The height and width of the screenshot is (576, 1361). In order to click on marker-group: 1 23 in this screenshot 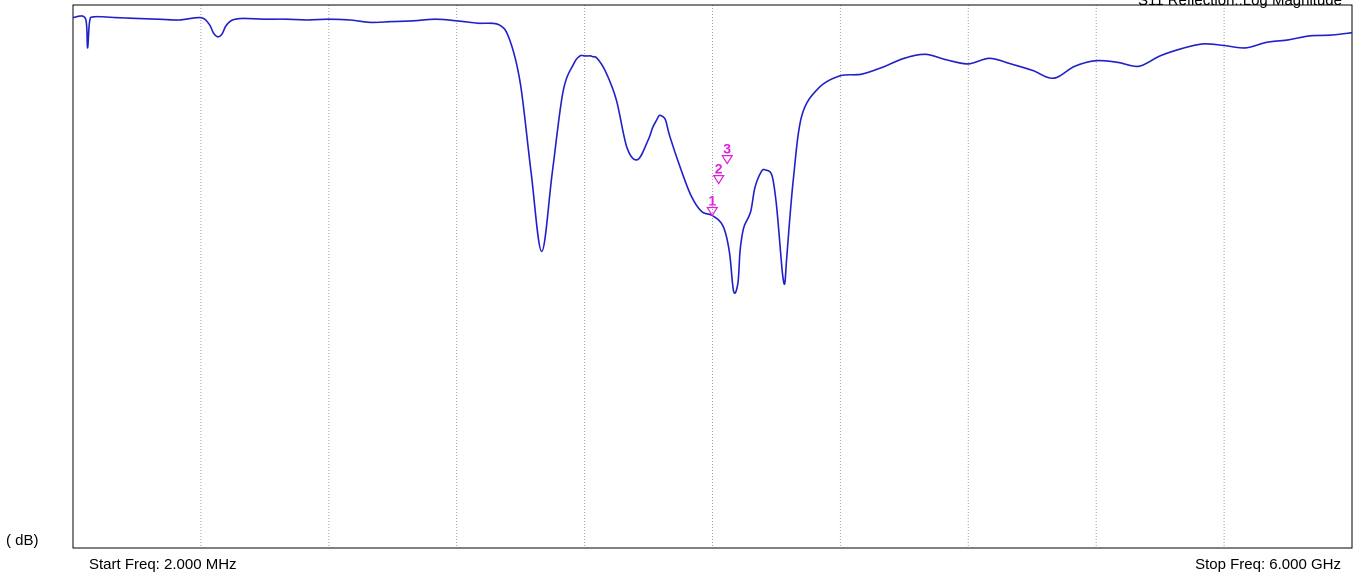, I will do `click(720, 179)`.